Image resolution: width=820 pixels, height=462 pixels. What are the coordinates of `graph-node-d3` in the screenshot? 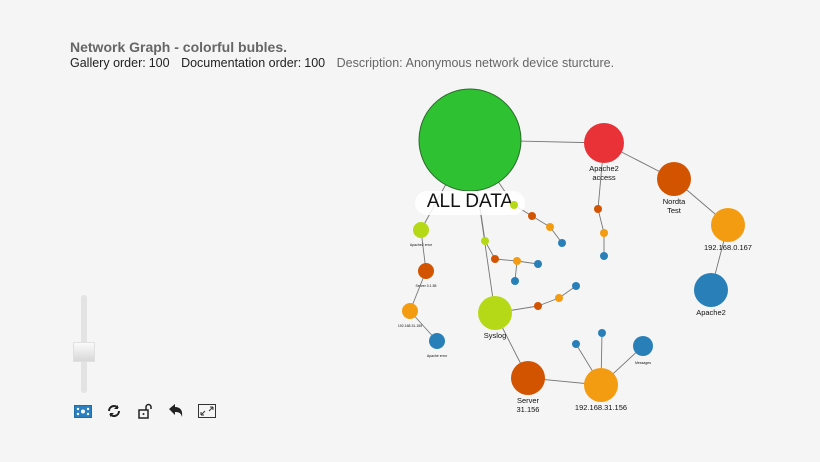 It's located at (604, 256).